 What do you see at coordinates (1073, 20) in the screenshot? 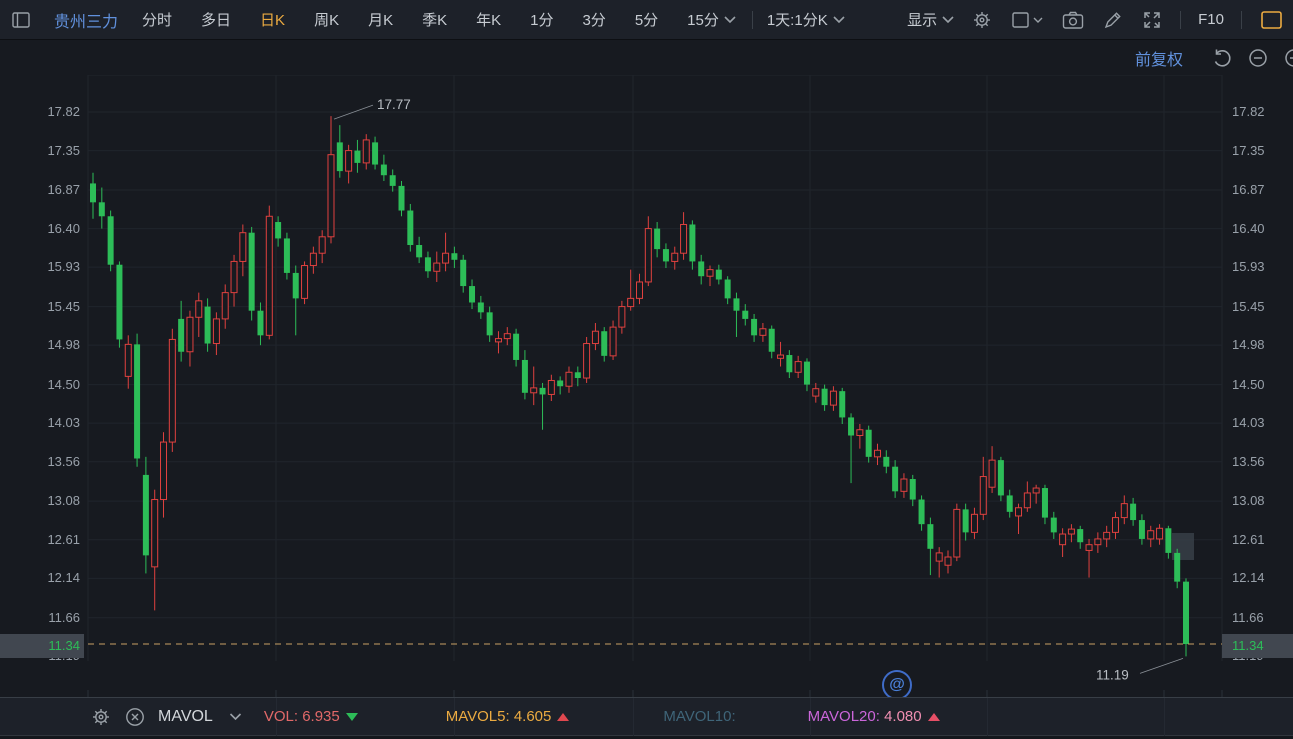
I see `camera-icon` at bounding box center [1073, 20].